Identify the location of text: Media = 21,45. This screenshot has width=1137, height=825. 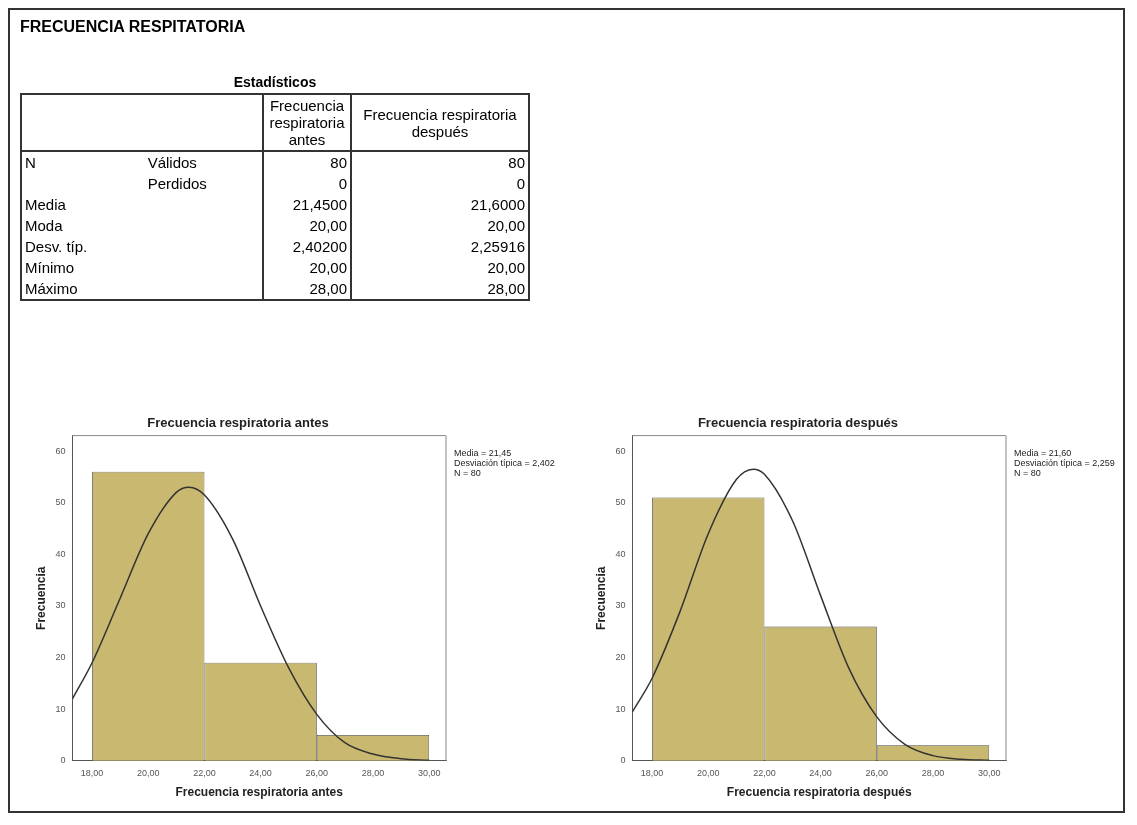
(483, 453).